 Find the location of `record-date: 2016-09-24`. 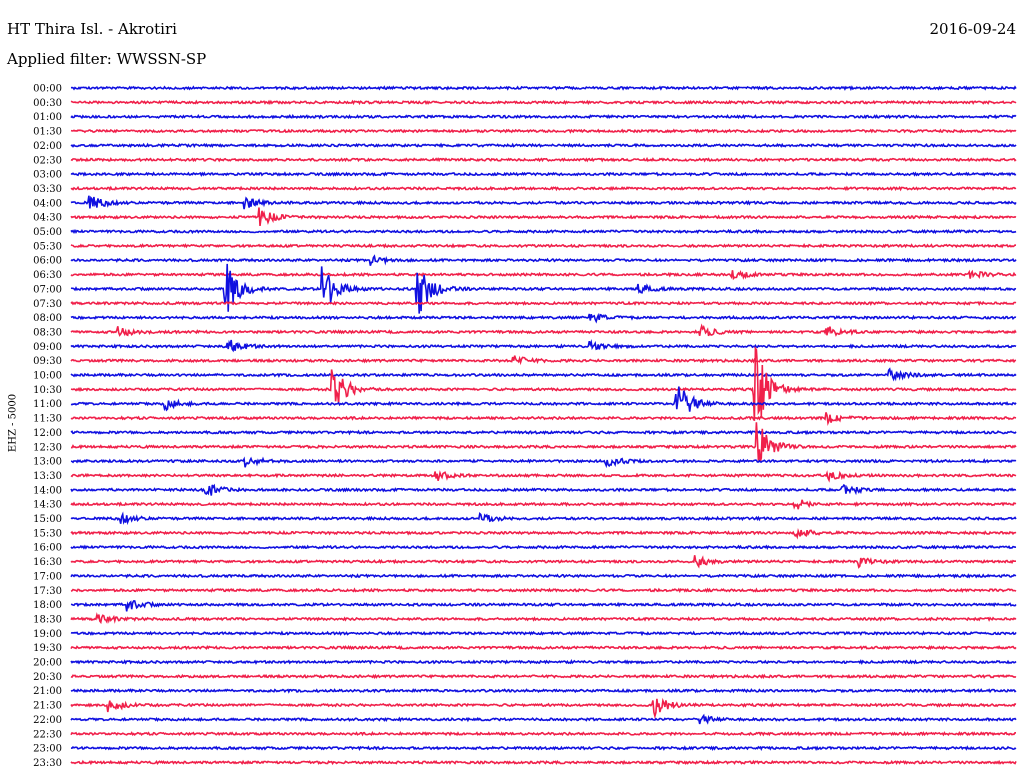

record-date: 2016-09-24 is located at coordinates (972, 29).